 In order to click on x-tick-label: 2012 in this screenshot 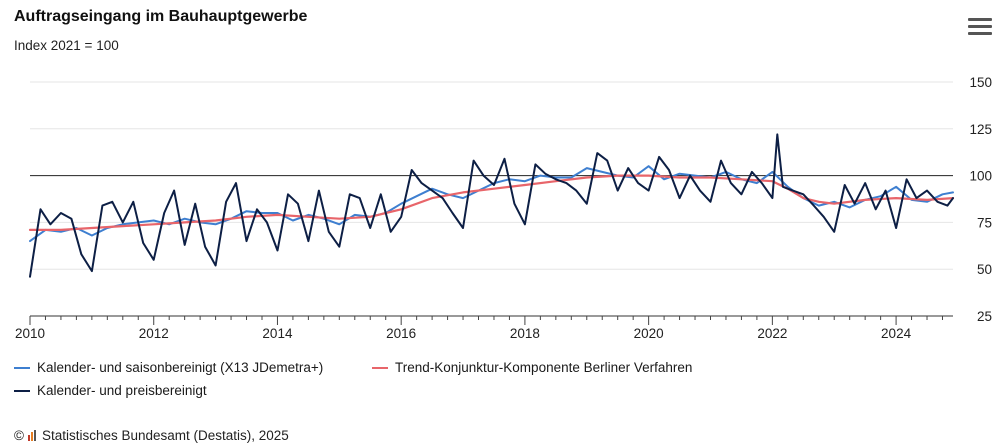, I will do `click(154, 333)`.